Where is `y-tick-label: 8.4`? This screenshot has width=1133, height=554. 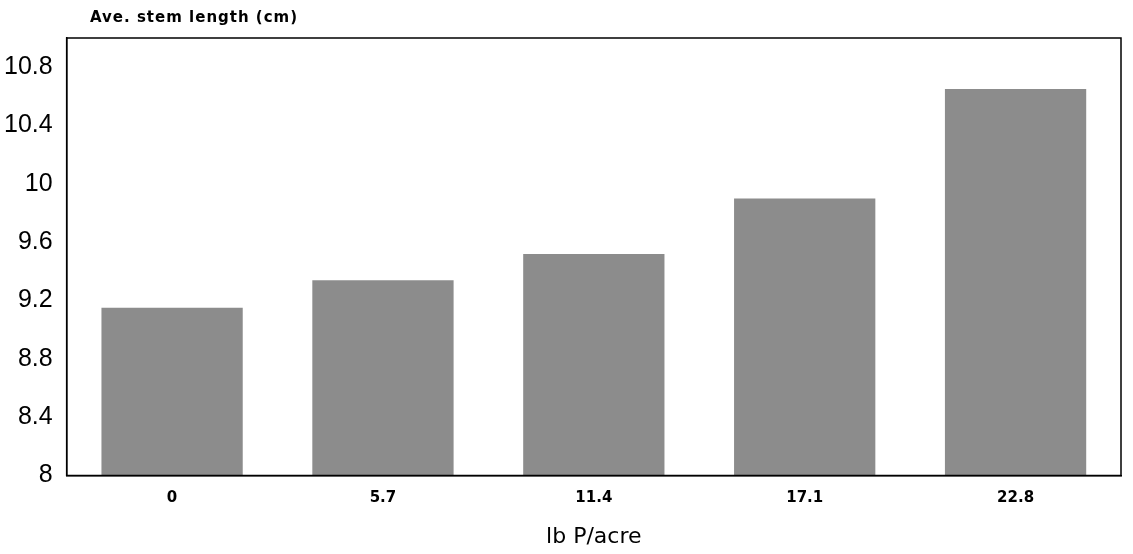 y-tick-label: 8.4 is located at coordinates (35, 415).